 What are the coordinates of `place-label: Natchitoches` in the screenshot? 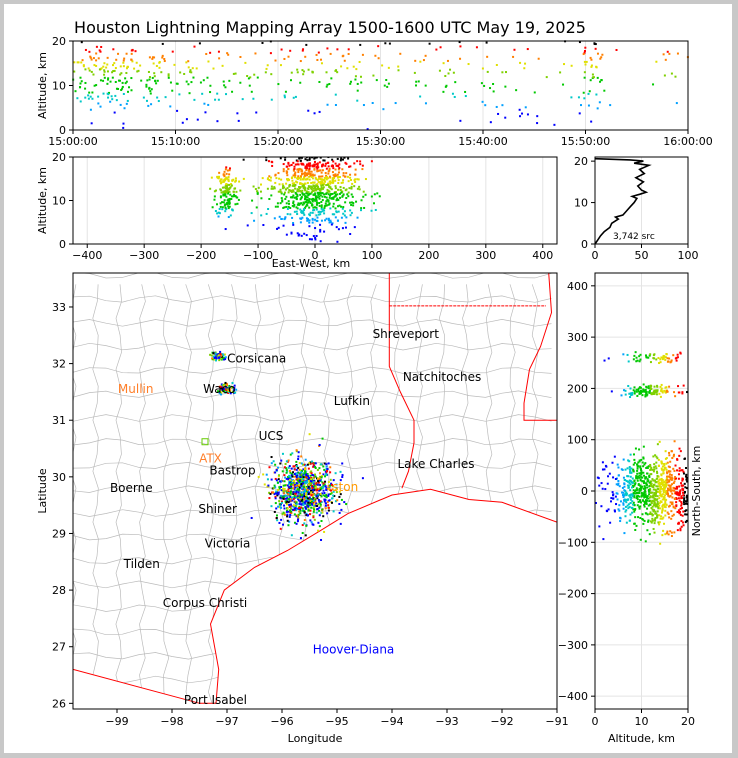 It's located at (442, 377).